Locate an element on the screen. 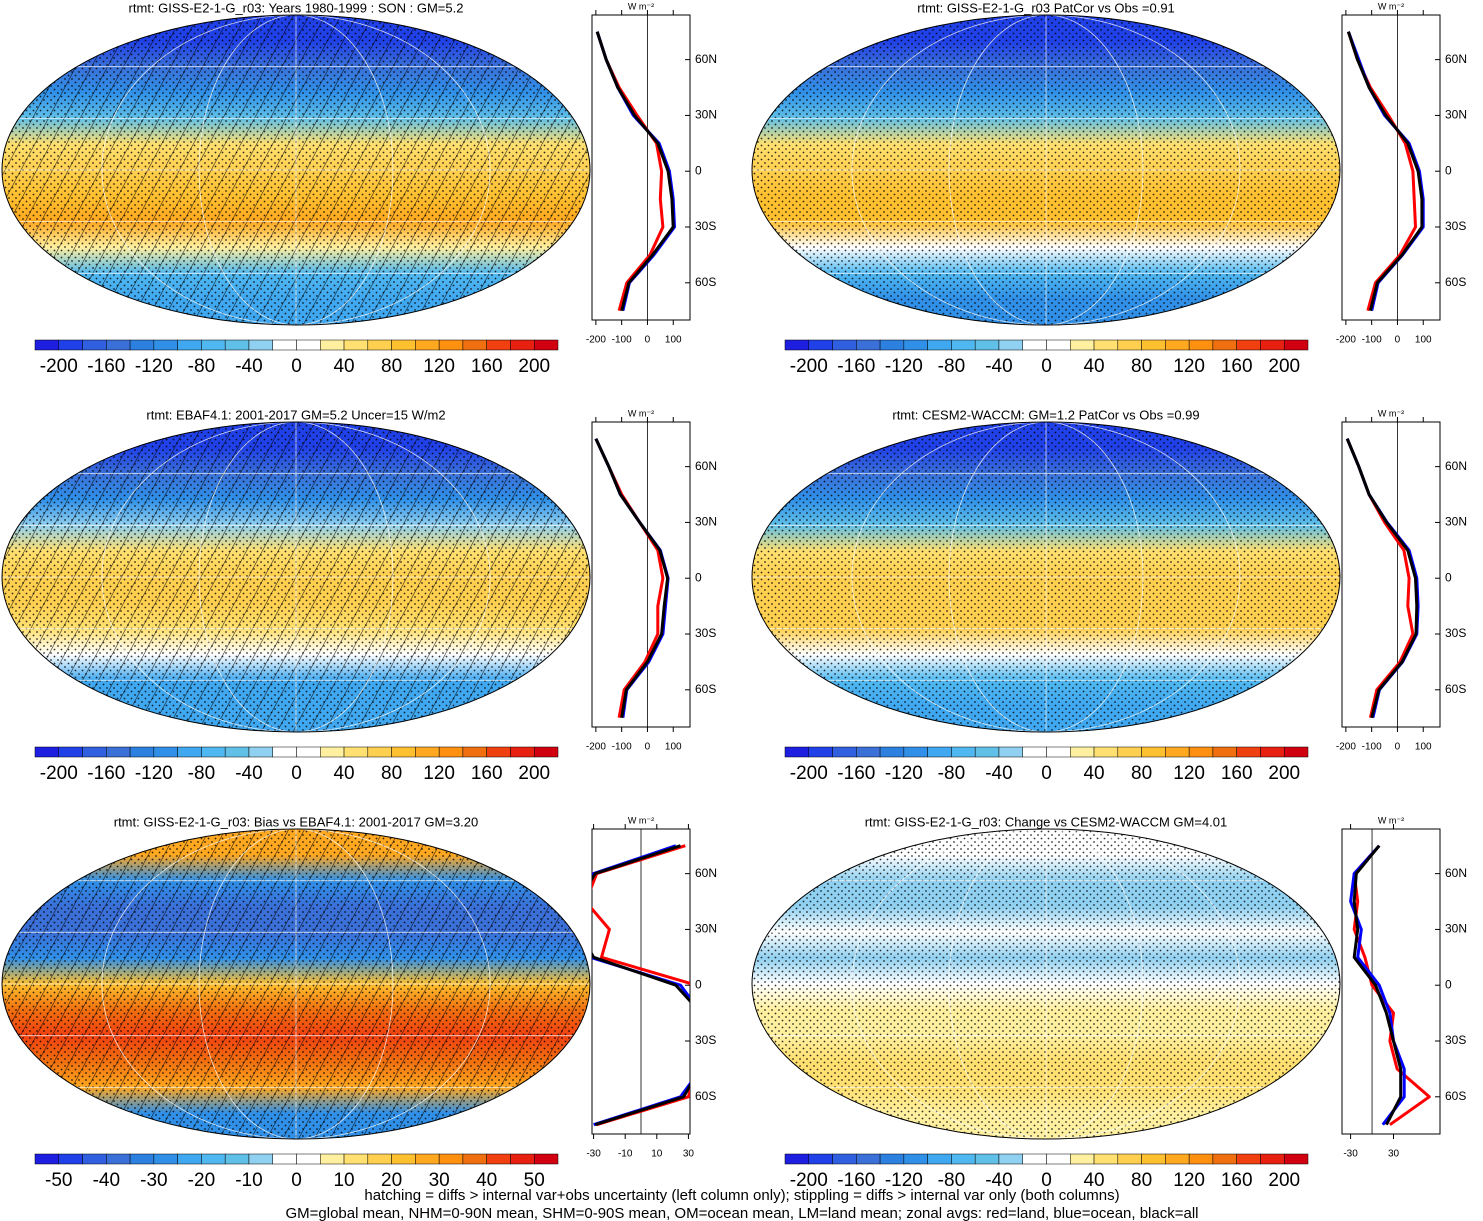  profile-frame is located at coordinates (1391, 167).